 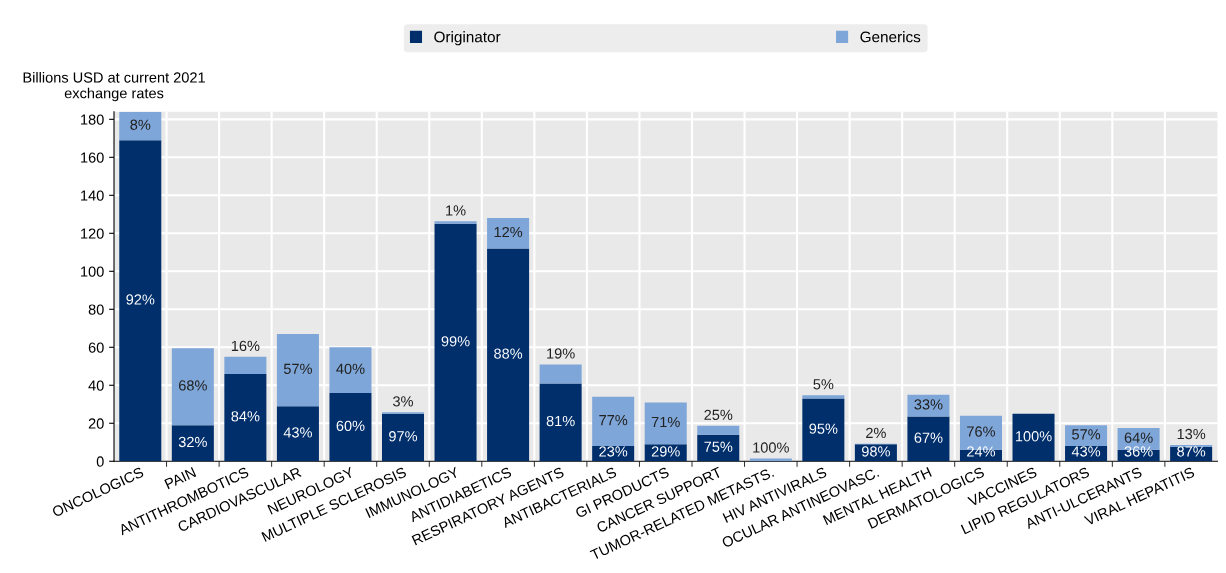 I want to click on annotation: 99%, so click(x=455, y=341).